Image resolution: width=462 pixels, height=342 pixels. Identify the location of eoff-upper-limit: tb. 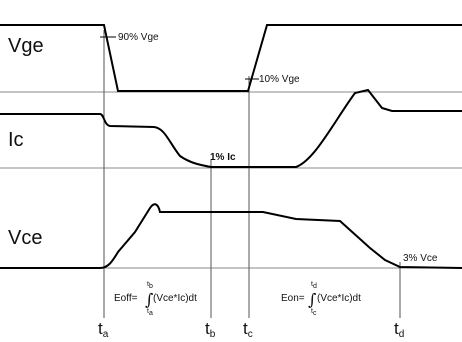
(150, 285).